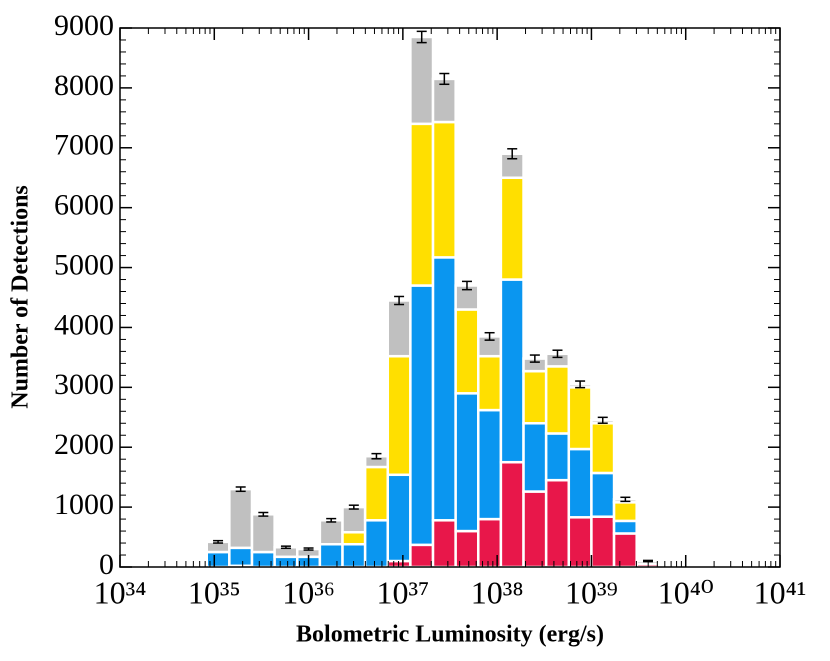 This screenshot has height=661, width=830. I want to click on x-tick-label: 10⁴¹, so click(780, 592).